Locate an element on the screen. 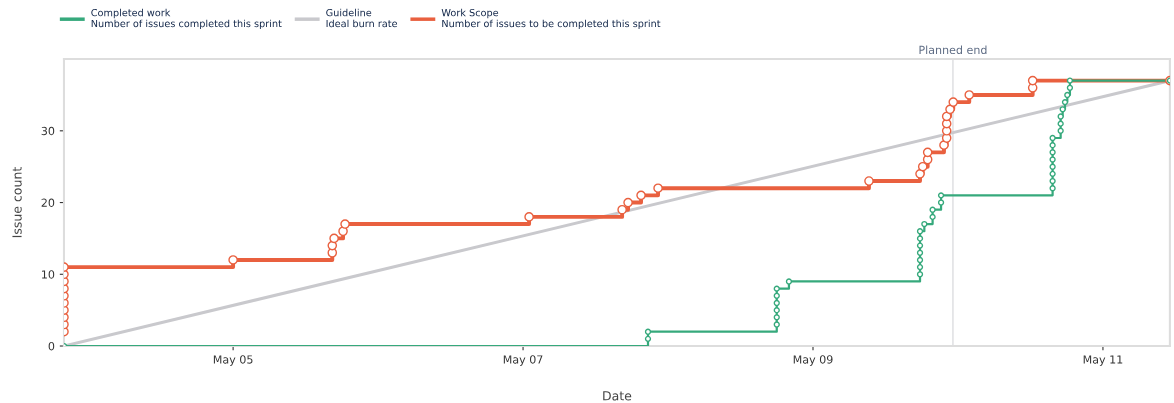 Image resolution: width=1174 pixels, height=403 pixels. x-tick-label: May 11 is located at coordinates (1103, 360).